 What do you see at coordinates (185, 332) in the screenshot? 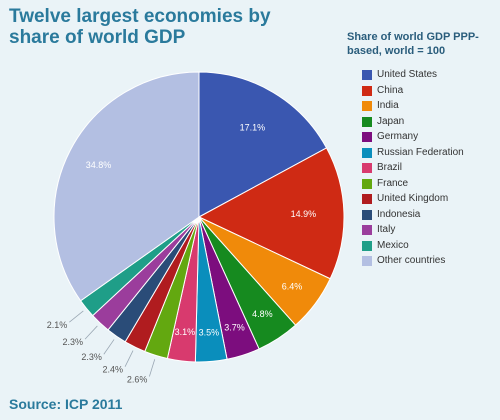
I see `slice-value-label: 3.1%` at bounding box center [185, 332].